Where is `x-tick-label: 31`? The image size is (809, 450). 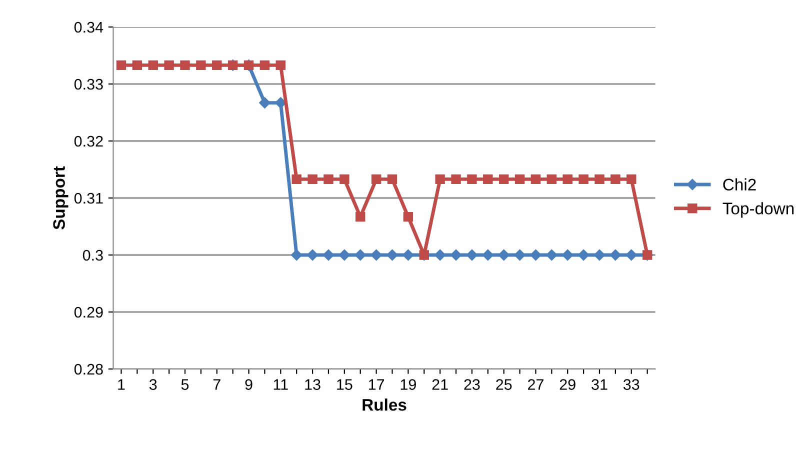 x-tick-label: 31 is located at coordinates (600, 384).